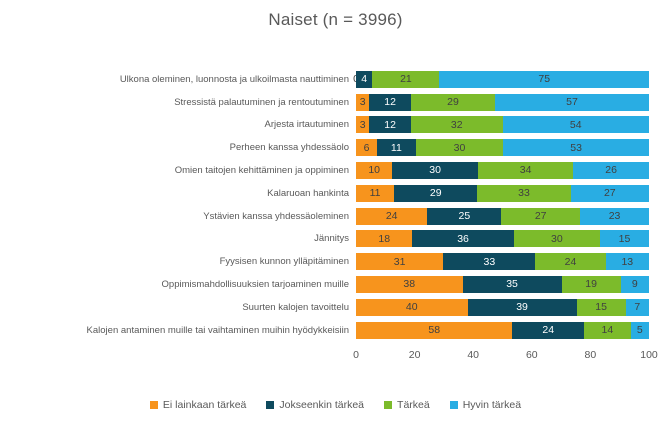 This screenshot has width=671, height=436. I want to click on value-label: 57, so click(572, 101).